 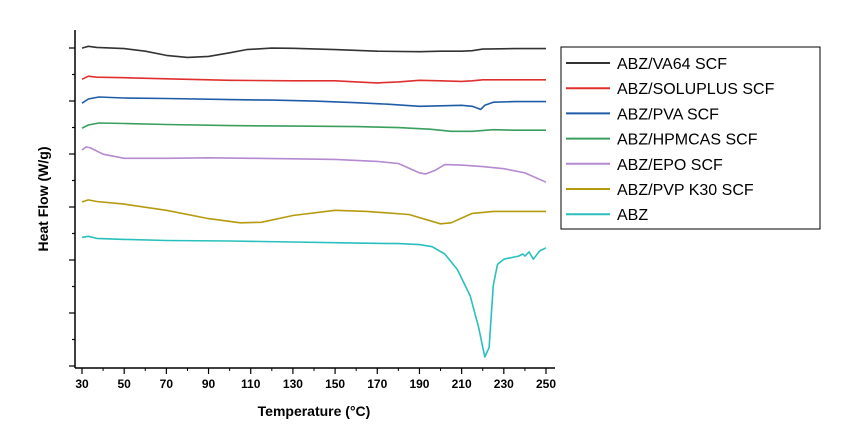 I want to click on legend-label-2: ABZ/SOLUPLUS SCF, so click(x=696, y=89).